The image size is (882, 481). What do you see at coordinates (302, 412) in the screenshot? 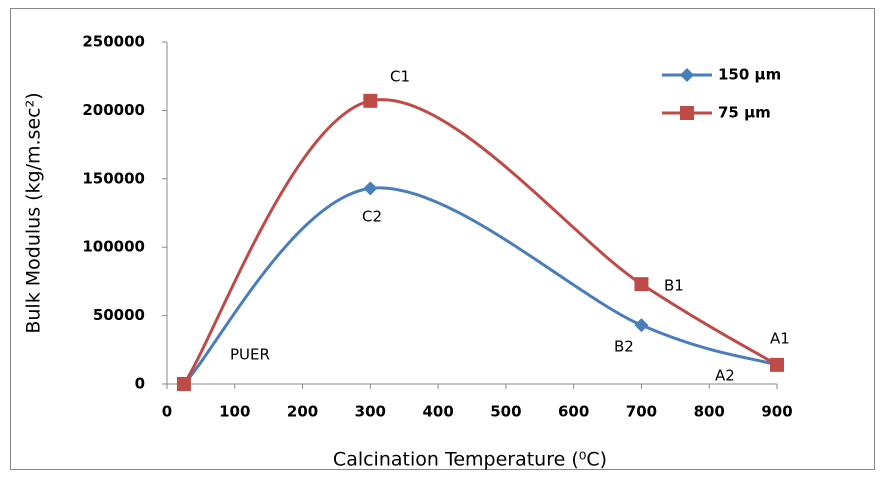
I see `x-tick-label: 200` at bounding box center [302, 412].